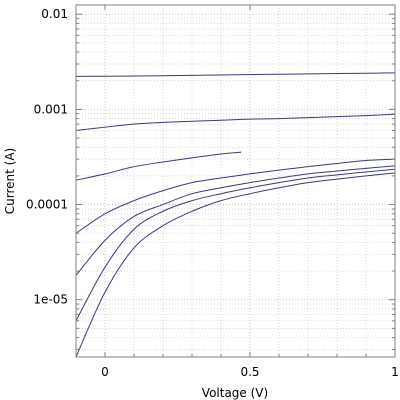 The height and width of the screenshot is (400, 400). What do you see at coordinates (51, 109) in the screenshot?
I see `y-tick-label: 0.001` at bounding box center [51, 109].